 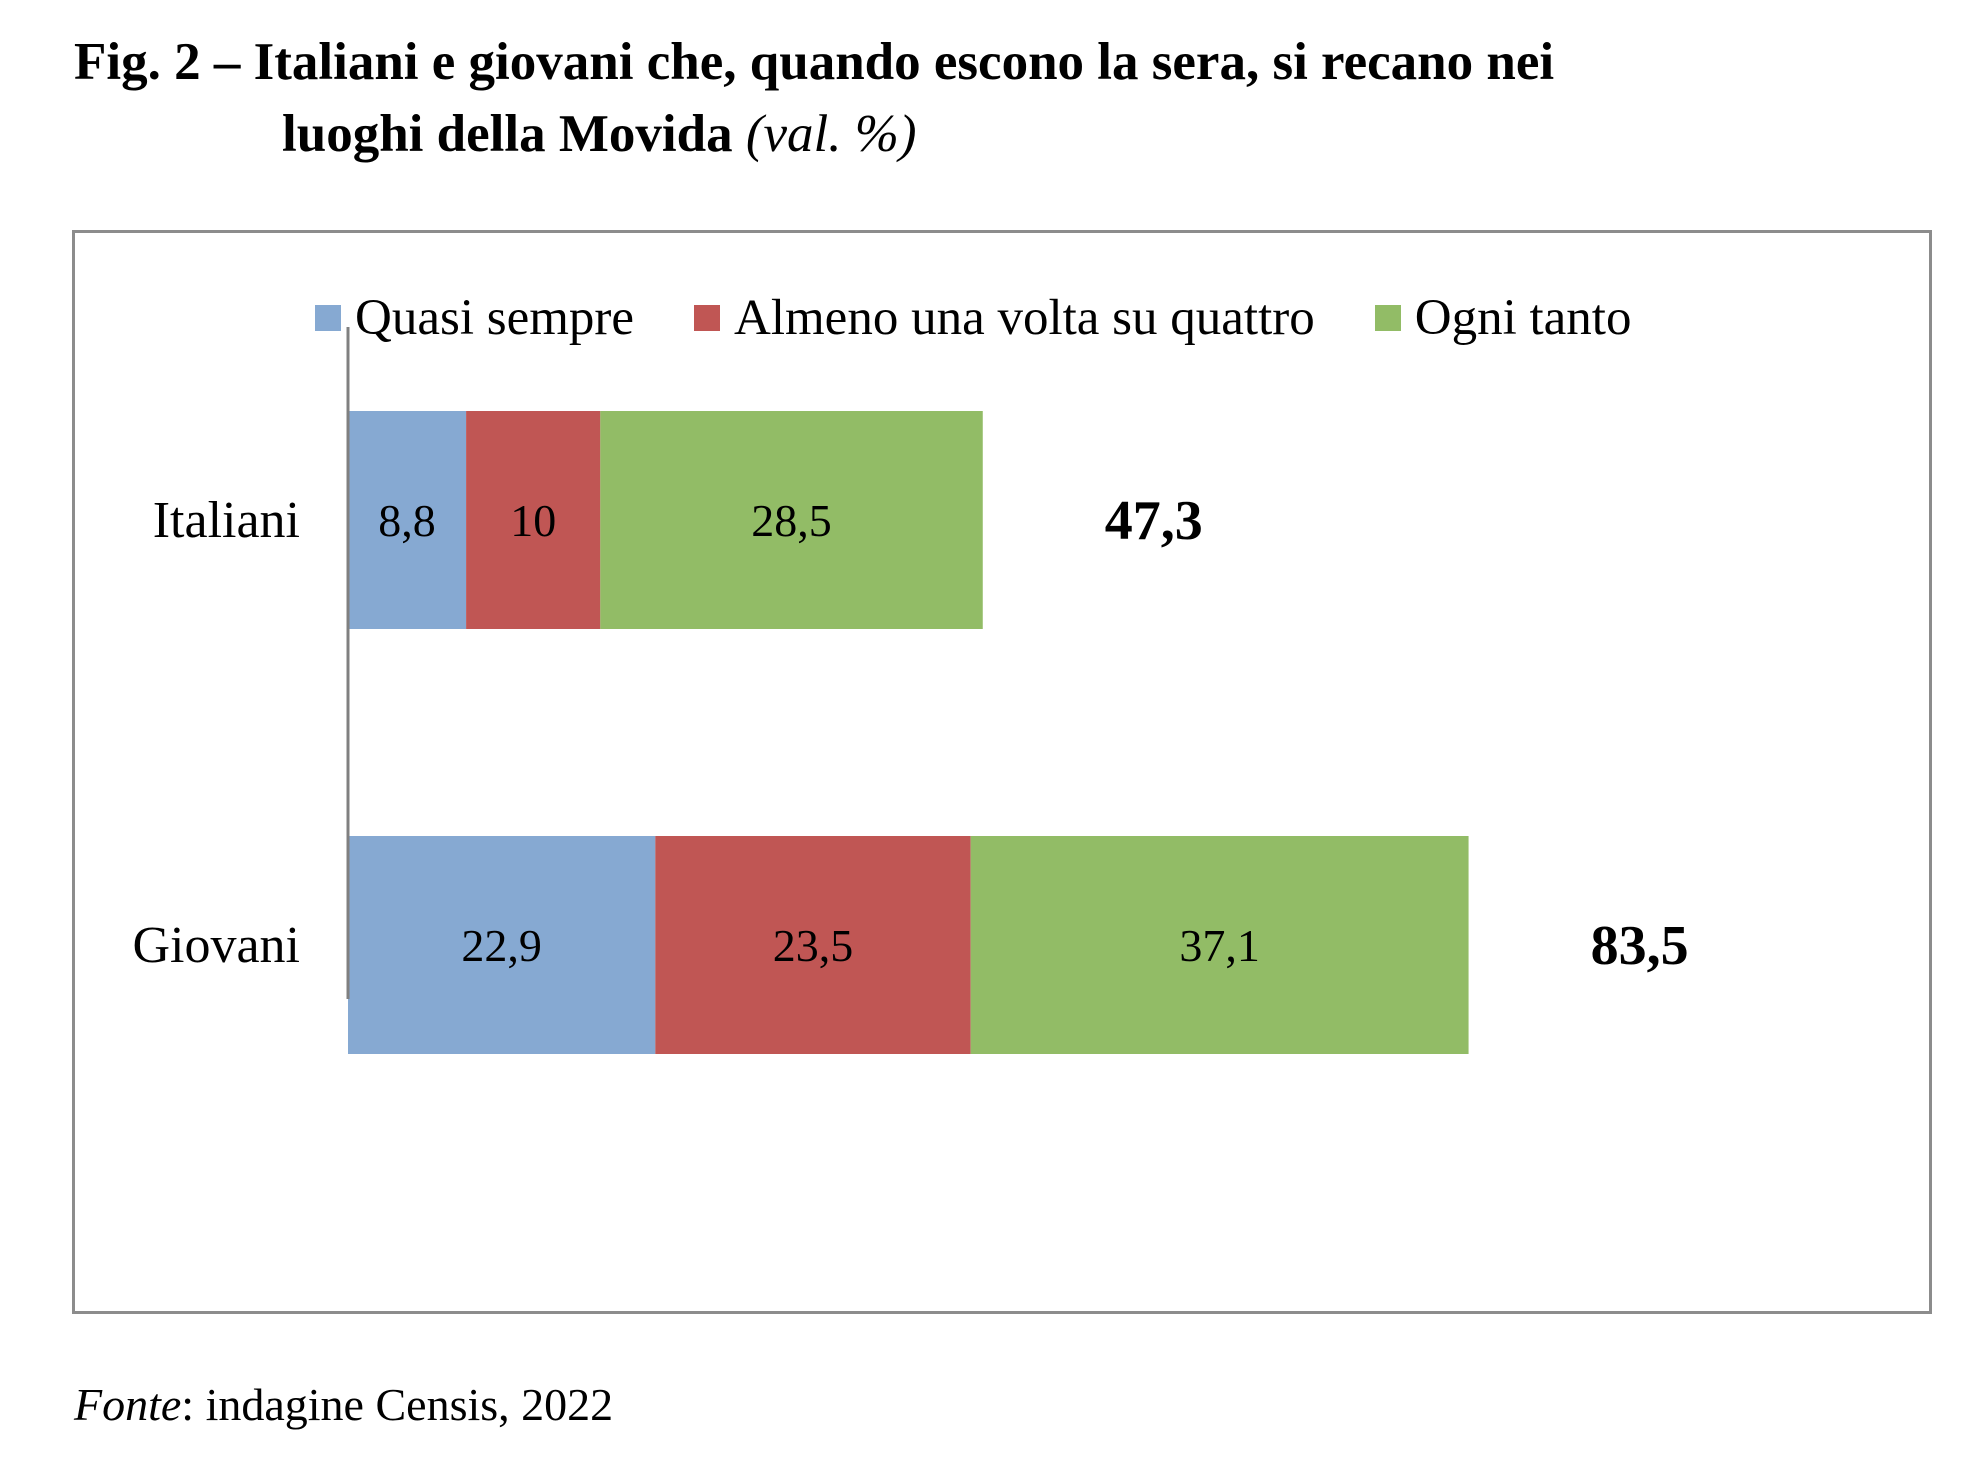 What do you see at coordinates (831, 134) in the screenshot?
I see `figure-title-unit: (val. %)` at bounding box center [831, 134].